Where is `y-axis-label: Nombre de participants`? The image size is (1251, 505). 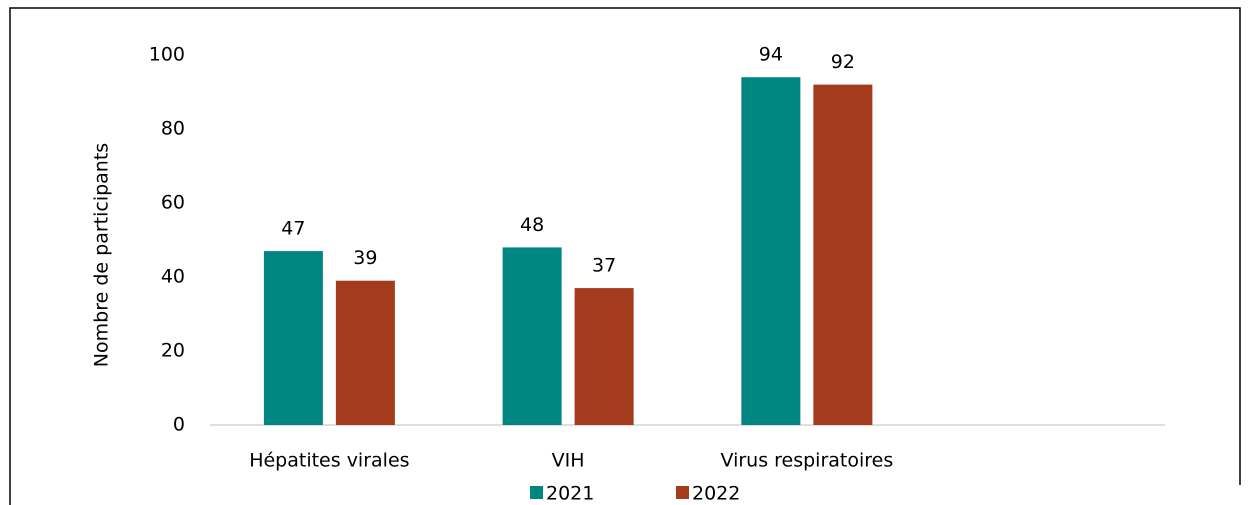
y-axis-label: Nombre de participants is located at coordinates (102, 255).